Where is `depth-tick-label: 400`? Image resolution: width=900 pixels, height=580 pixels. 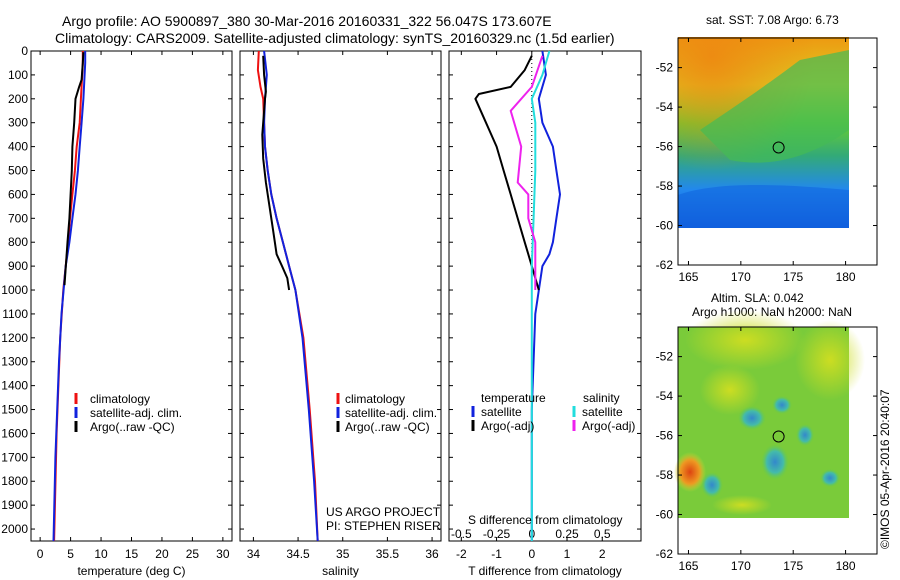
depth-tick-label: 400 is located at coordinates (18, 147).